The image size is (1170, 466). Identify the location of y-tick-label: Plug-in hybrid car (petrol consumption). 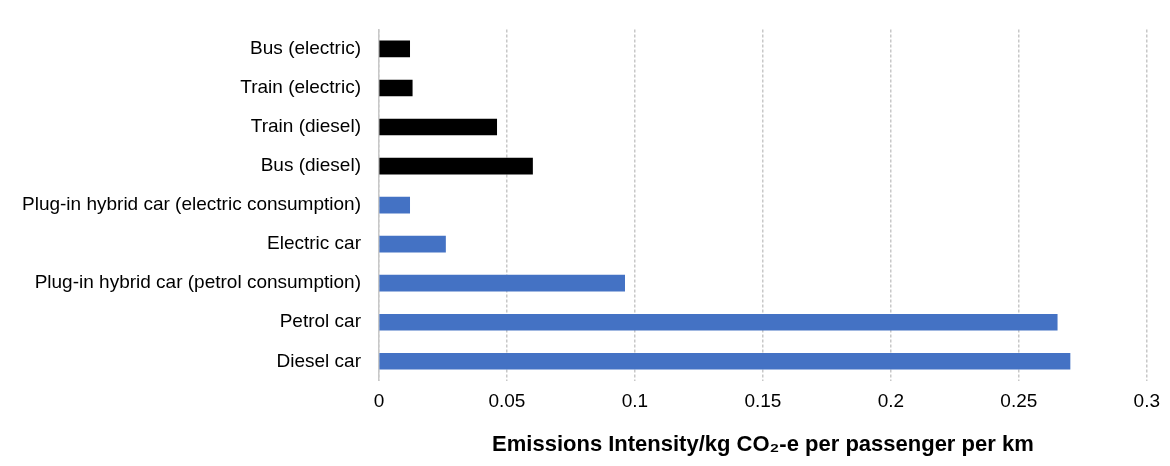
(197, 282).